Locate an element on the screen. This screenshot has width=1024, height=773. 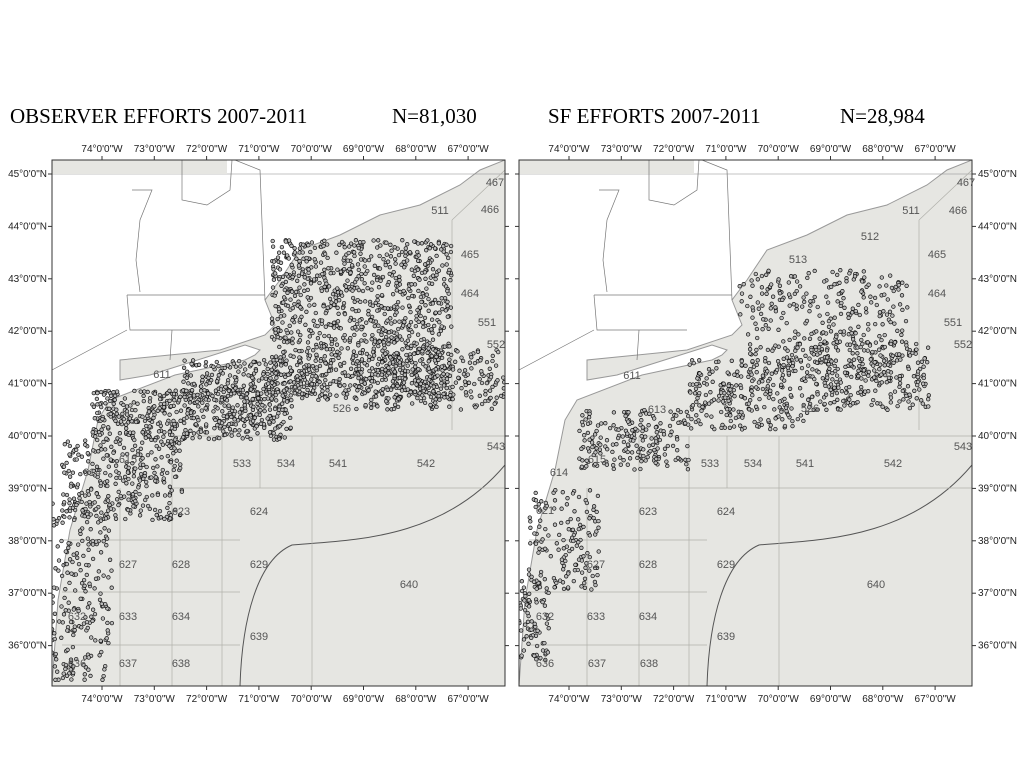
longitude-label: 69°0'0"W is located at coordinates (831, 699).